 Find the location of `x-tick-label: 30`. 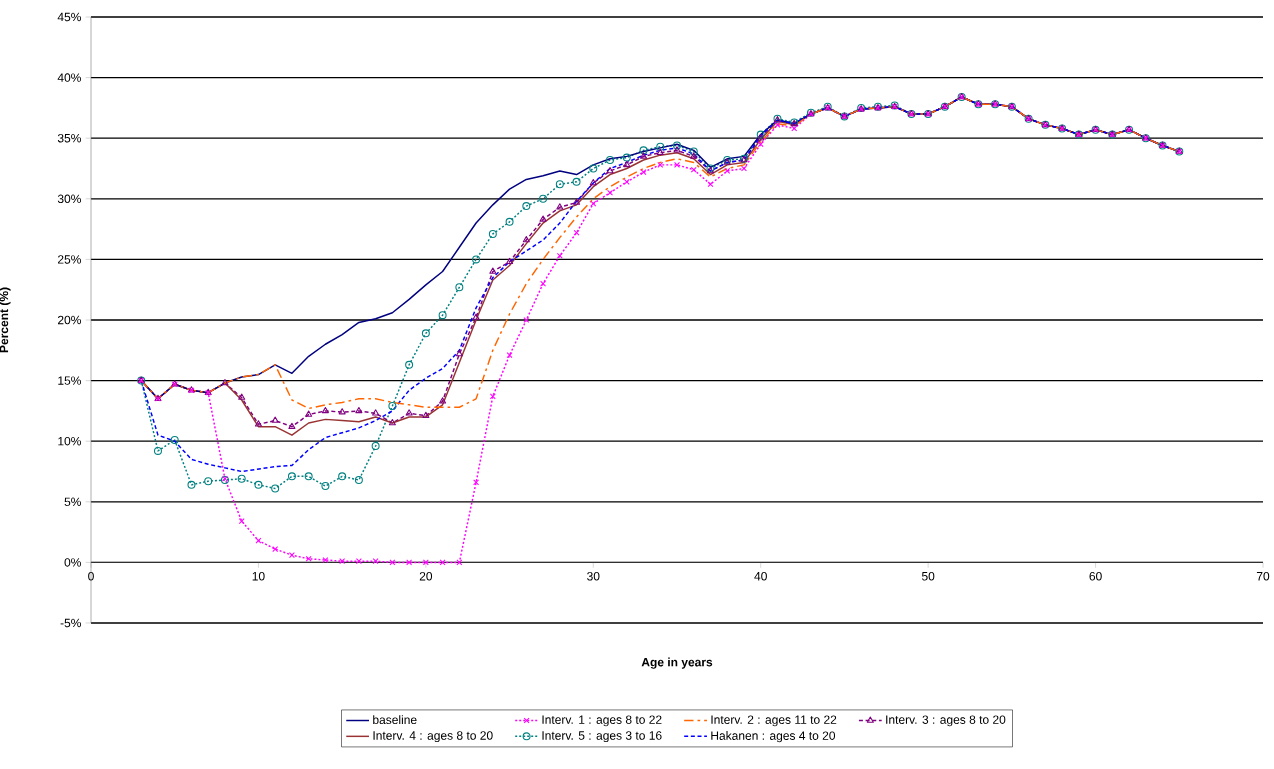

x-tick-label: 30 is located at coordinates (593, 576).